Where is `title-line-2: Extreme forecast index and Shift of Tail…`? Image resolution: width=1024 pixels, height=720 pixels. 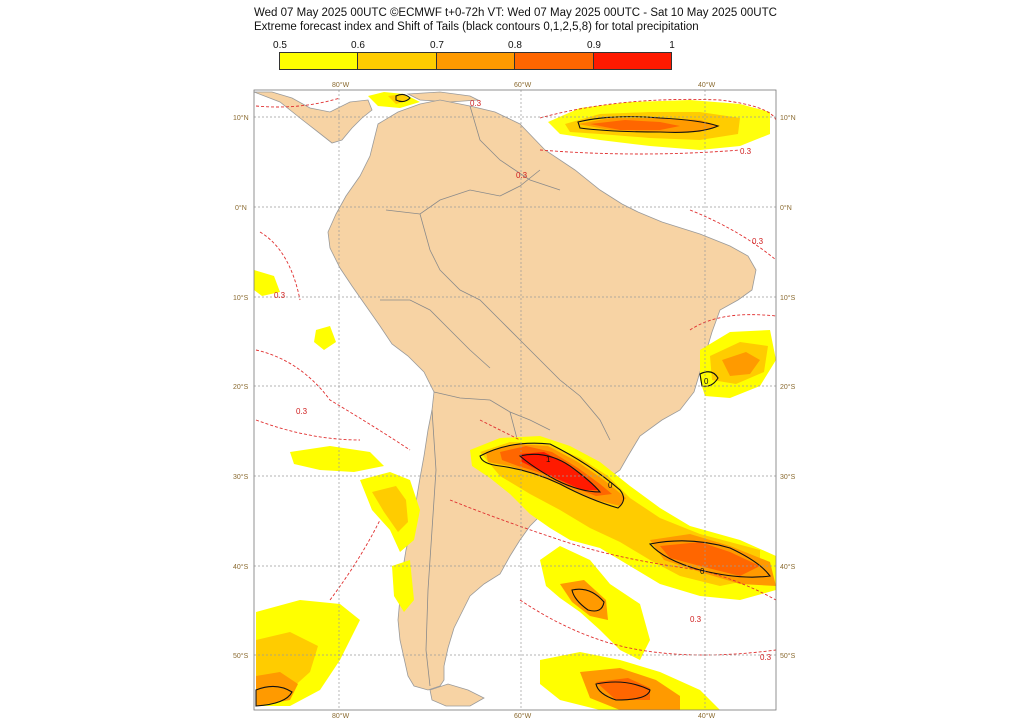 title-line-2: Extreme forecast index and Shift of Tail… is located at coordinates (476, 27).